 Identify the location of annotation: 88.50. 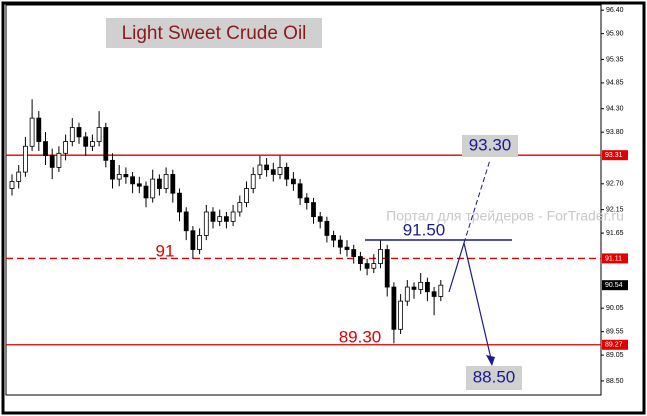
(494, 376).